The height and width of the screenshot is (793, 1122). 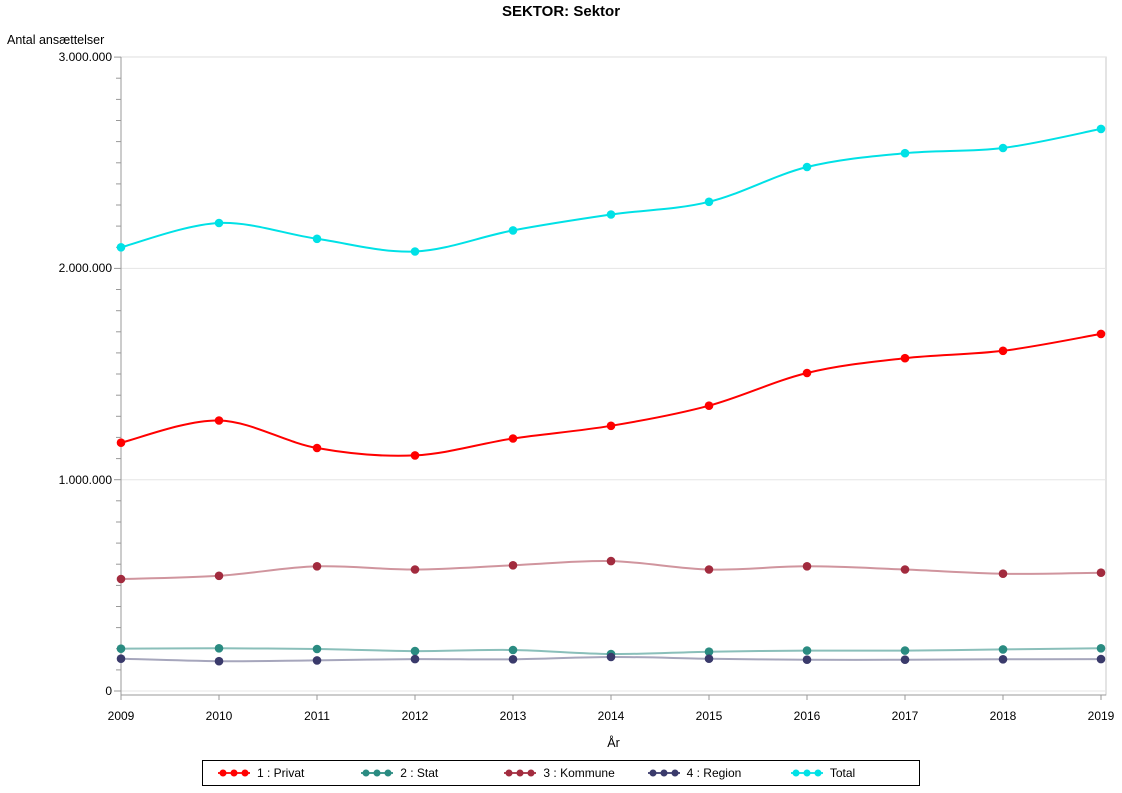 What do you see at coordinates (714, 773) in the screenshot?
I see `legend-label: 4 : Region` at bounding box center [714, 773].